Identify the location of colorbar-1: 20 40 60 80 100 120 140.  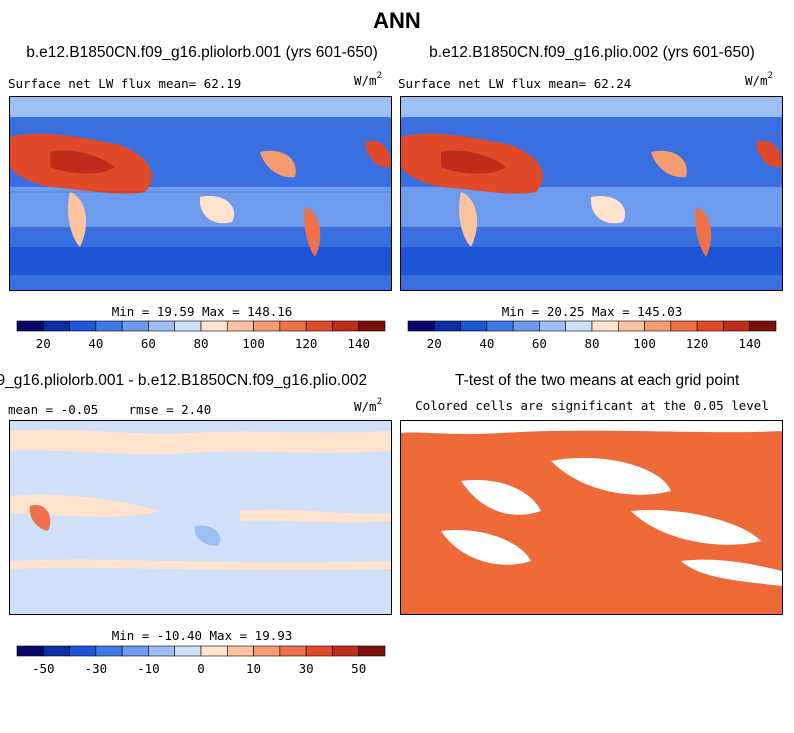
(201, 335).